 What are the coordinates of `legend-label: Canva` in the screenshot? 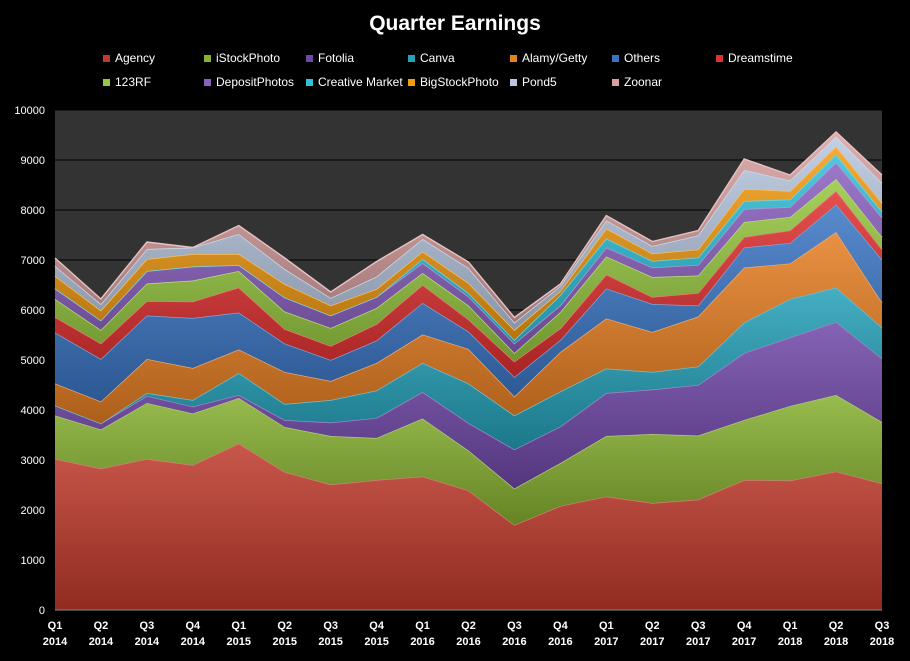 It's located at (437, 58).